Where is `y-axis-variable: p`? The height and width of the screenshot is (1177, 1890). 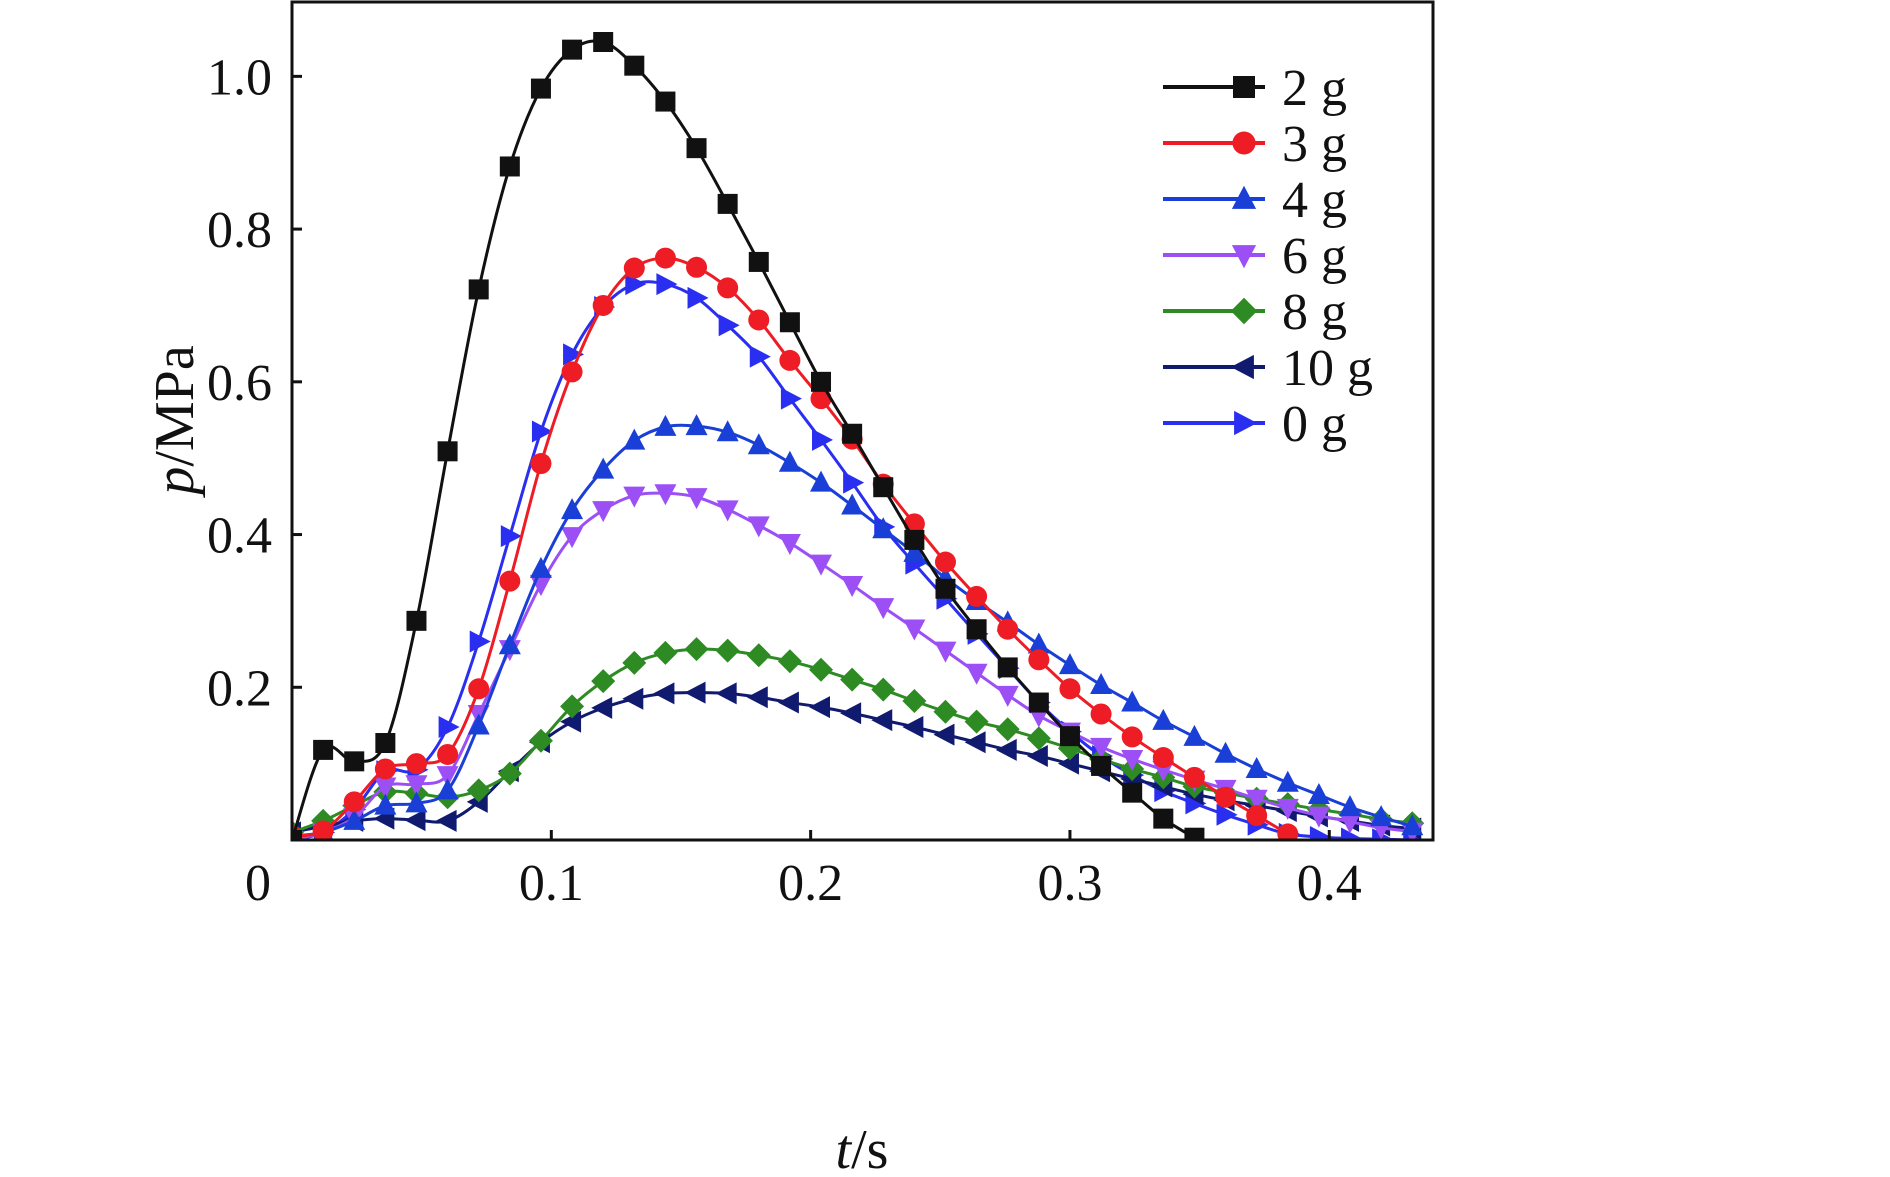 y-axis-variable: p is located at coordinates (175, 483).